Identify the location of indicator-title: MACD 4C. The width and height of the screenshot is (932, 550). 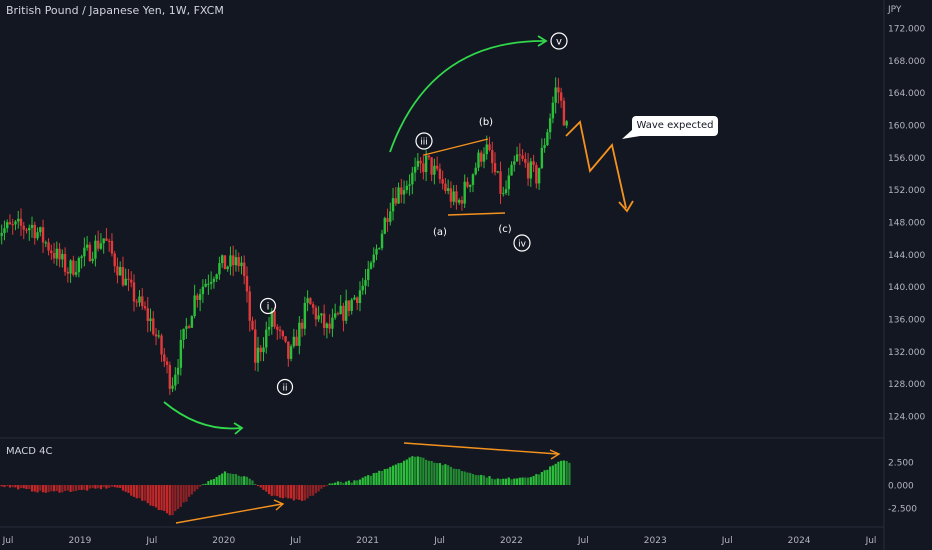
(29, 451).